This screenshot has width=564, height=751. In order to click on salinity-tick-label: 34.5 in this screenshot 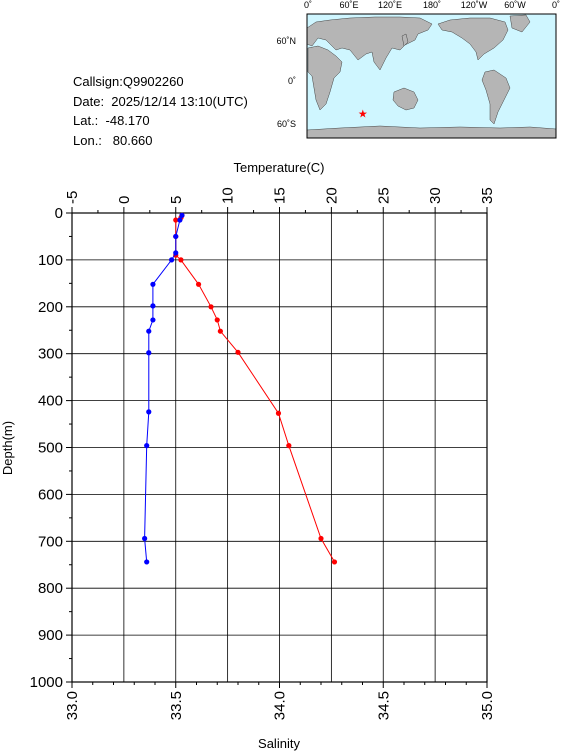, I will do `click(383, 705)`.